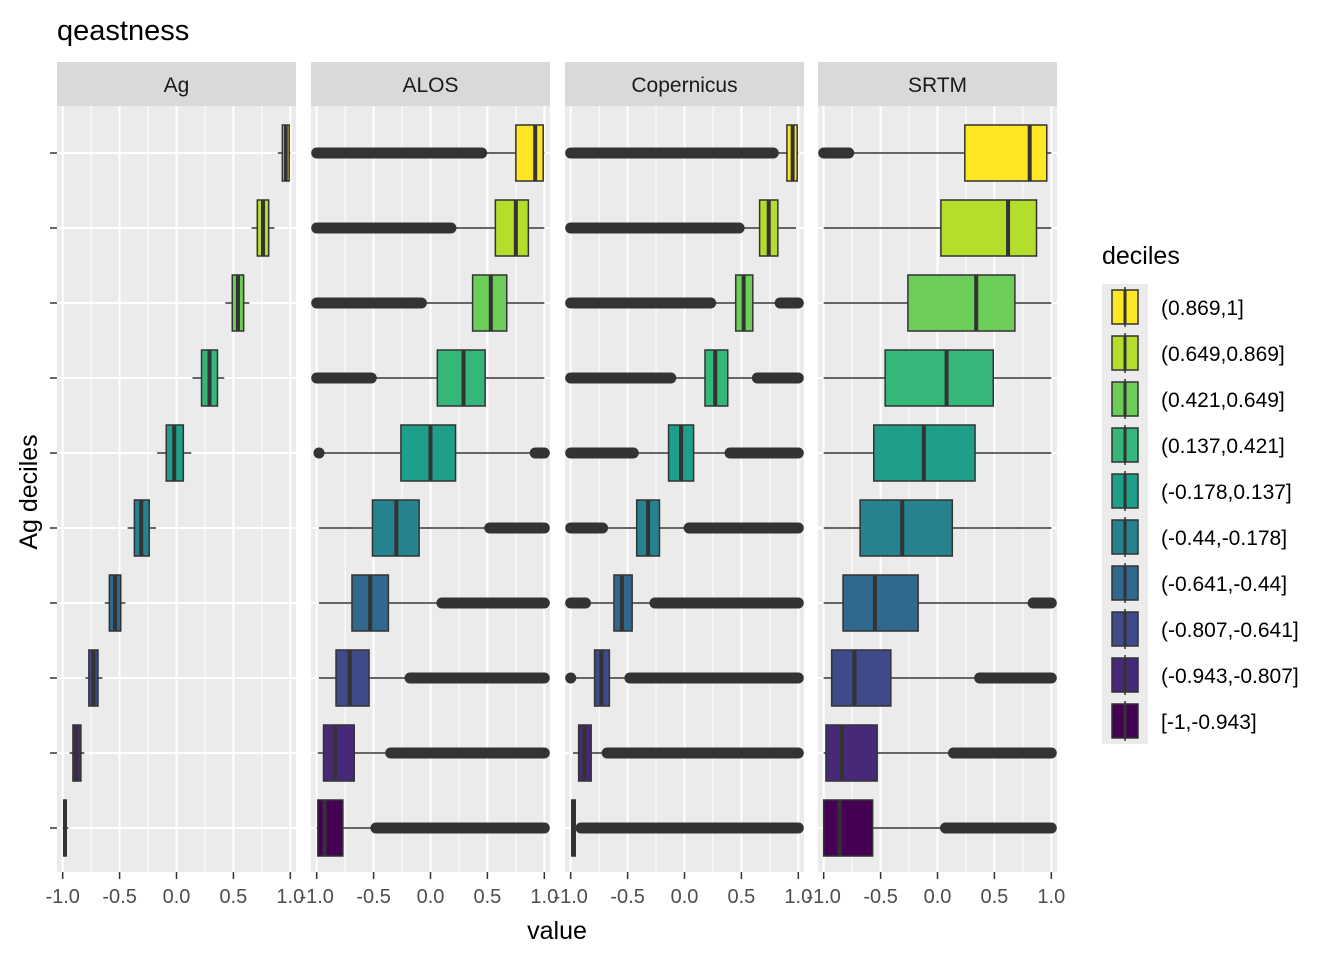  Describe the element at coordinates (1230, 676) in the screenshot. I see `legend-label: (-0.943,-0.807]` at that location.